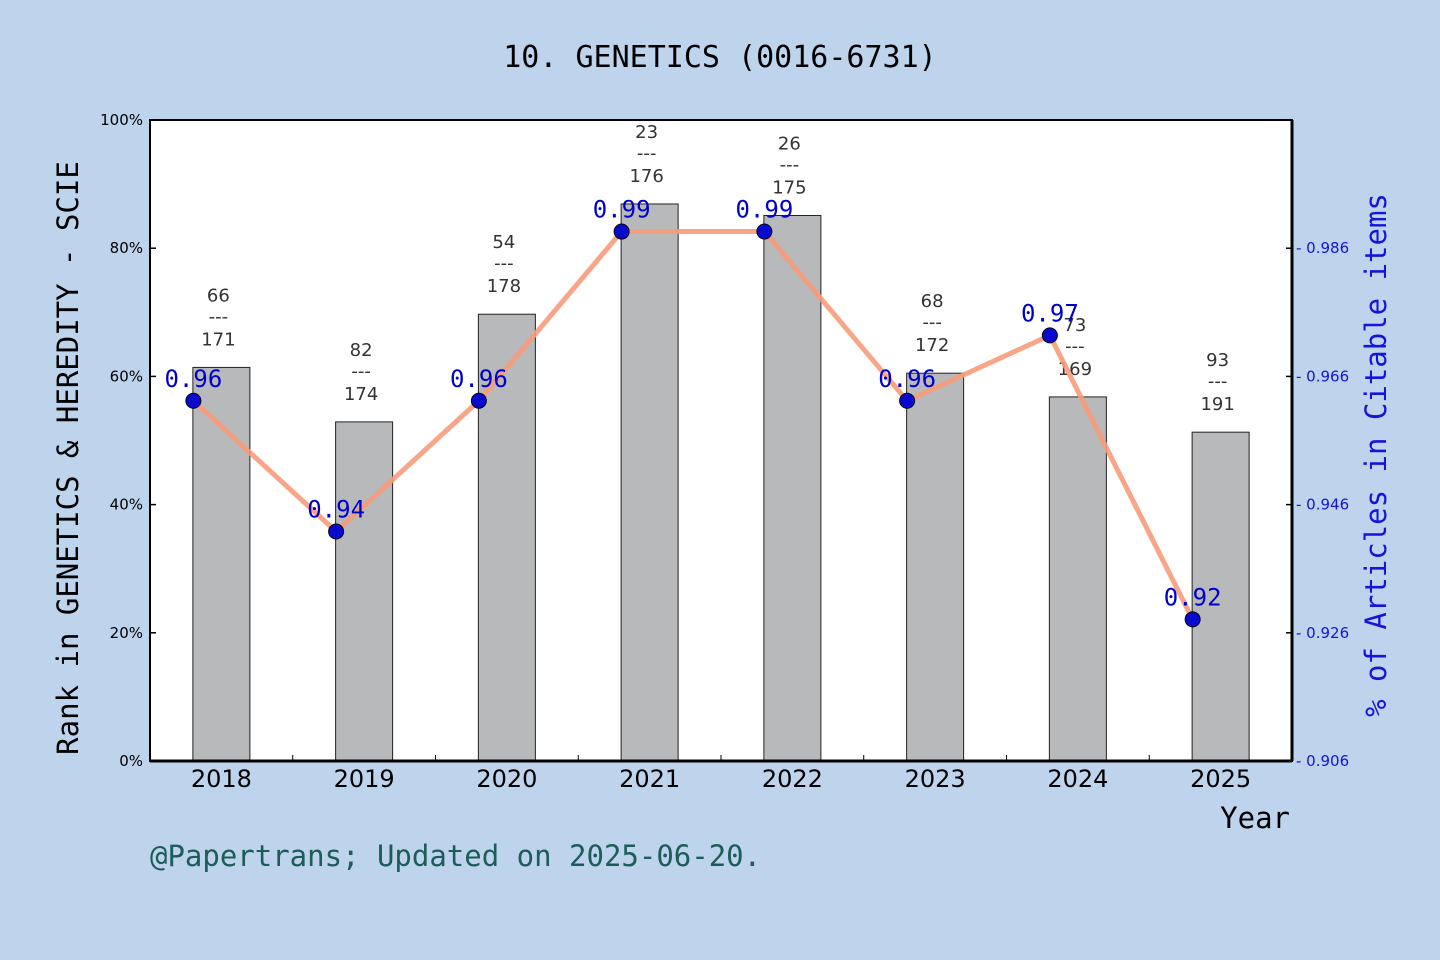 The width and height of the screenshot is (1440, 960). Describe the element at coordinates (622, 210) in the screenshot. I see `ratio-label-2021: 0.99` at that location.